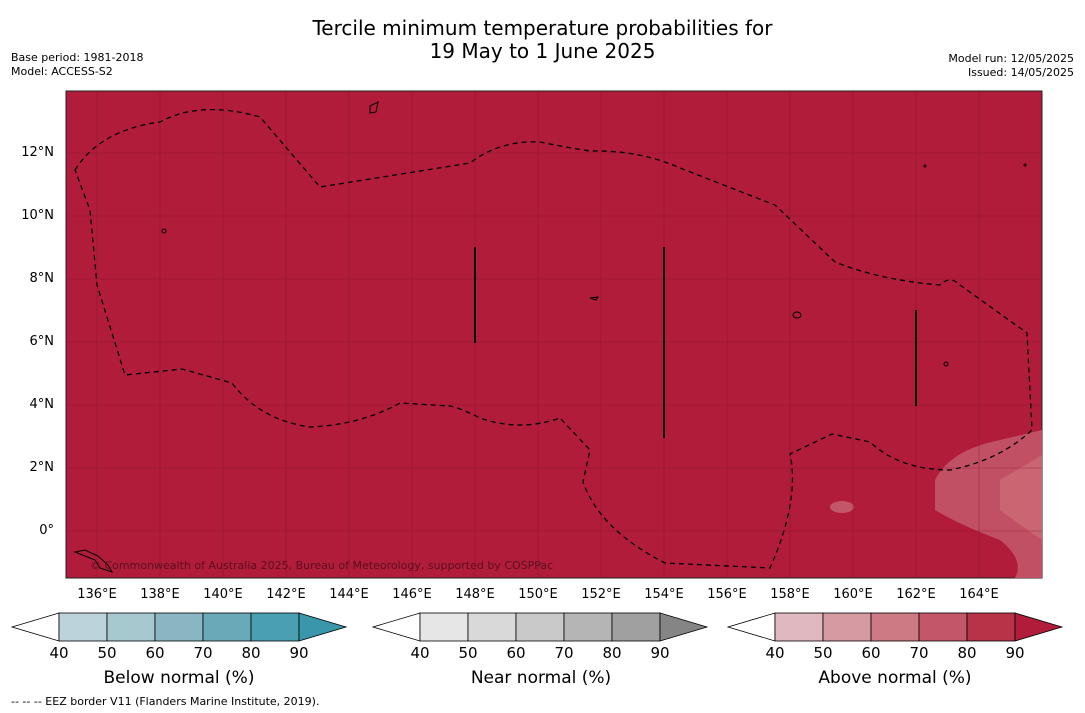 This screenshot has height=713, width=1085. I want to click on colorbar-above-normal, so click(895, 627).